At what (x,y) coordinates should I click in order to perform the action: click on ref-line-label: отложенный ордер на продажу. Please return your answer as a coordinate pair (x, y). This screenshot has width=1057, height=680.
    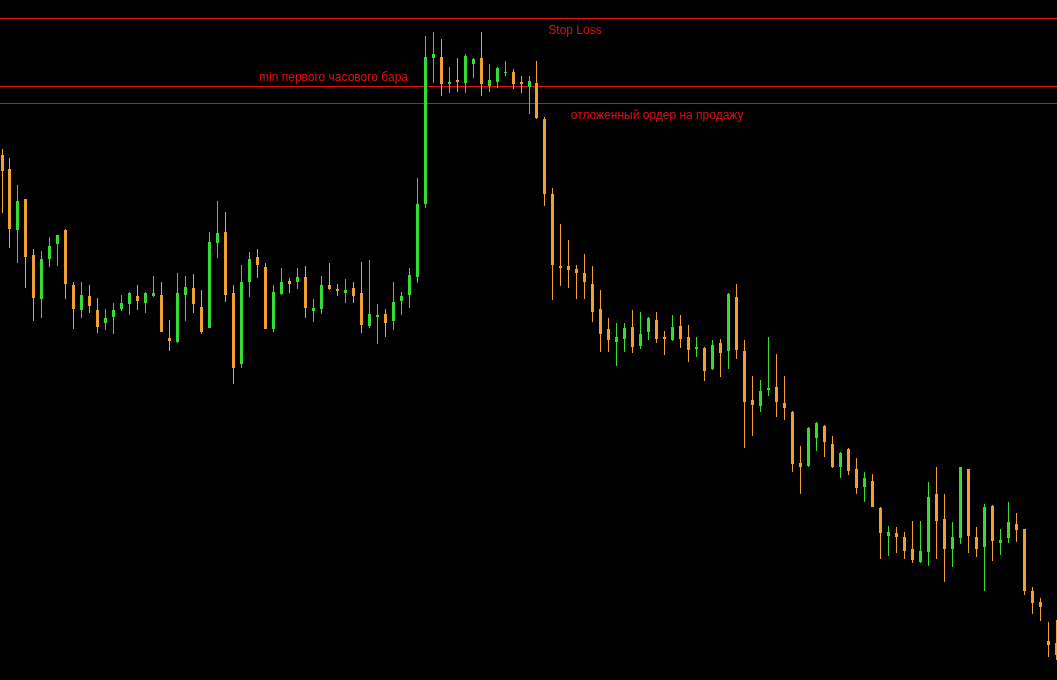
    Looking at the image, I should click on (657, 114).